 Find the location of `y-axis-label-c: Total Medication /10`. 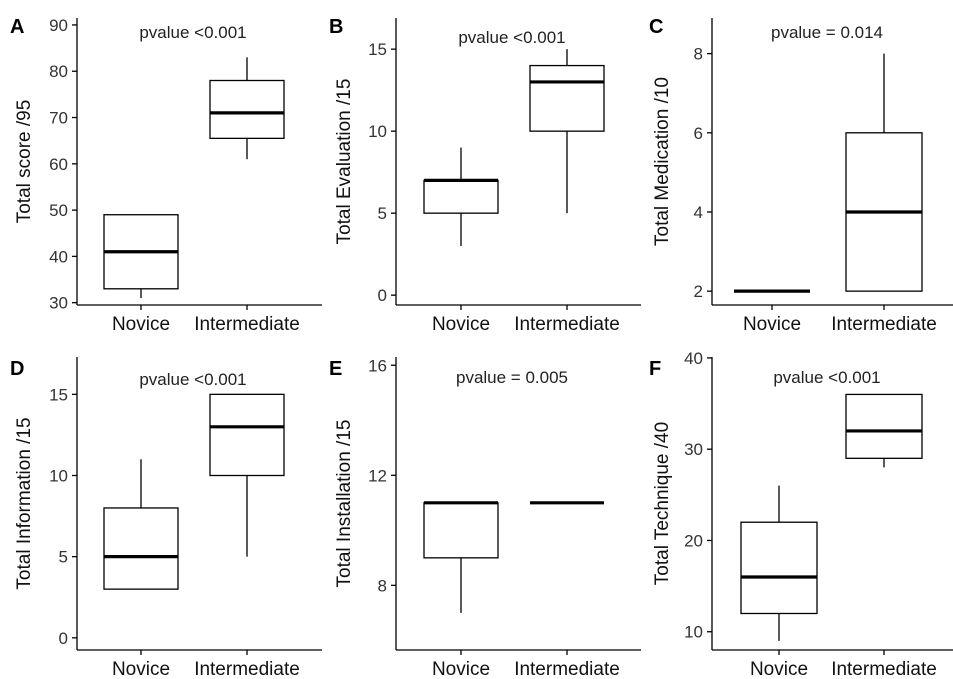

y-axis-label-c: Total Medication /10 is located at coordinates (662, 161).